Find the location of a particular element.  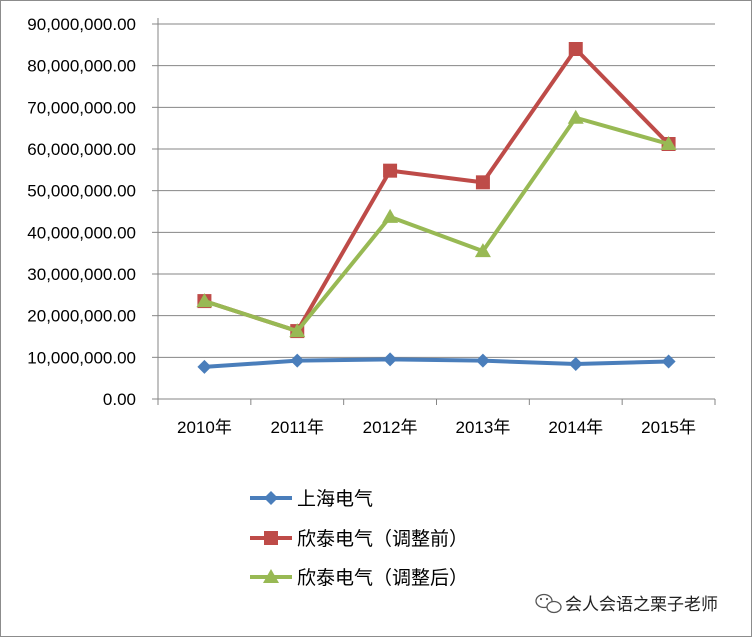

legend-item-1: 上海电气 is located at coordinates (311, 499).